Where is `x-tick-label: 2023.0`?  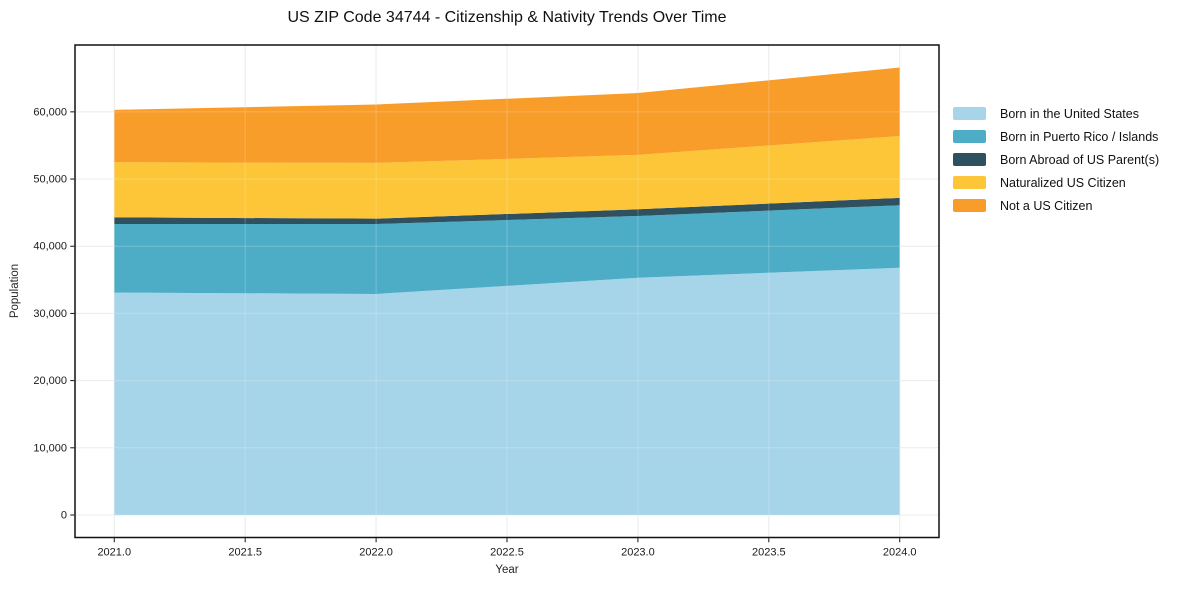
x-tick-label: 2023.0 is located at coordinates (638, 553).